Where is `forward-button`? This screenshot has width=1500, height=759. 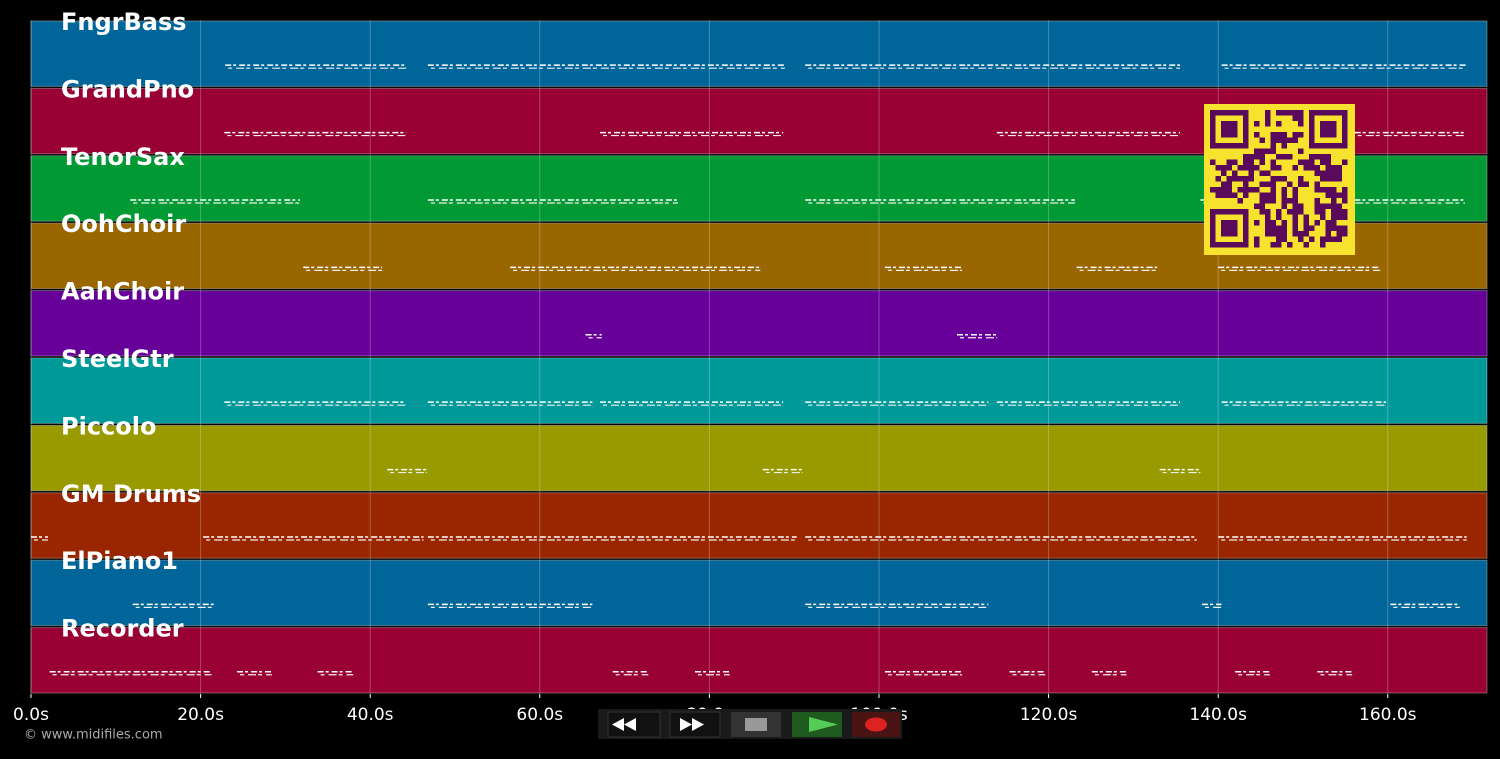
forward-button is located at coordinates (695, 724).